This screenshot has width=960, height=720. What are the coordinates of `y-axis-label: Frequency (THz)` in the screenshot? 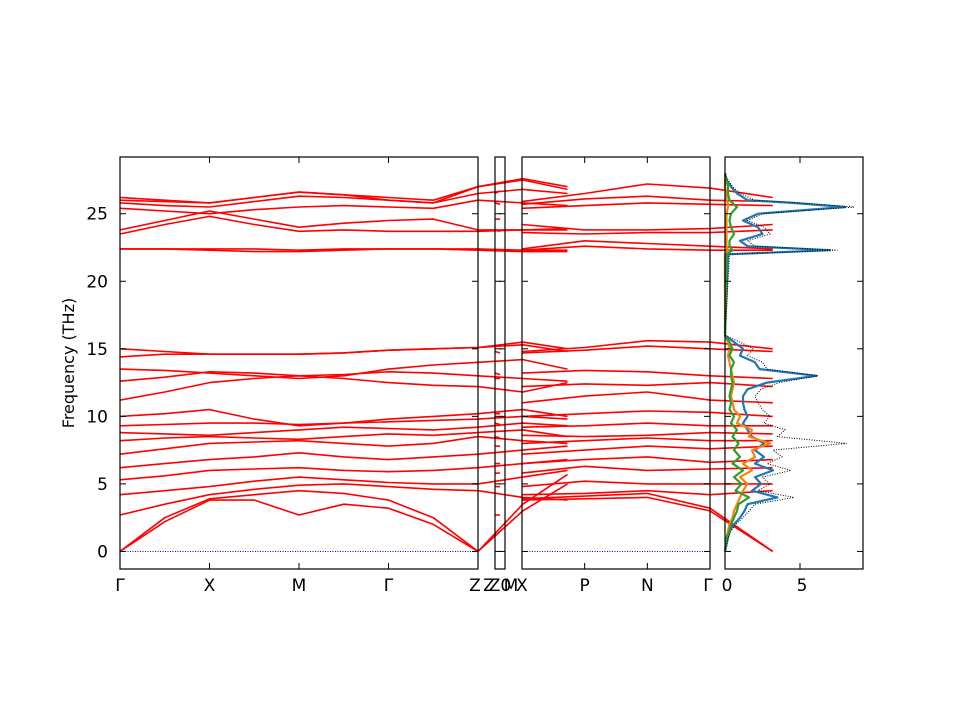 It's located at (68, 363).